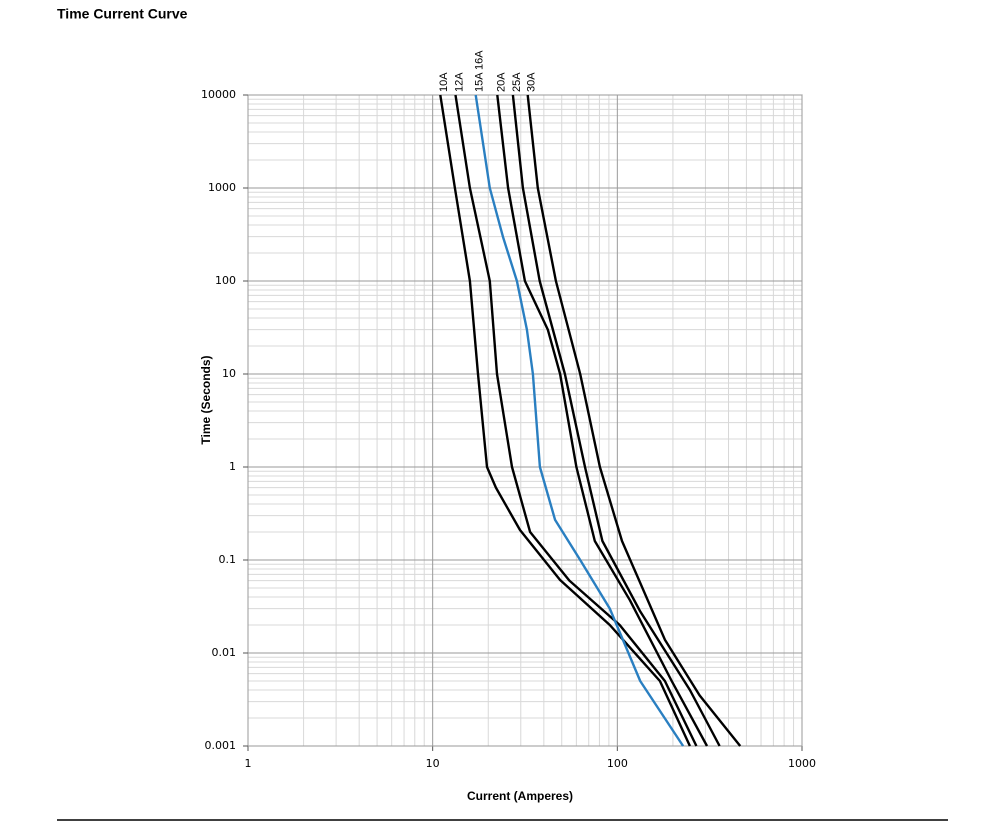 This screenshot has height=830, width=988. What do you see at coordinates (433, 763) in the screenshot?
I see `x-tick-label: 10` at bounding box center [433, 763].